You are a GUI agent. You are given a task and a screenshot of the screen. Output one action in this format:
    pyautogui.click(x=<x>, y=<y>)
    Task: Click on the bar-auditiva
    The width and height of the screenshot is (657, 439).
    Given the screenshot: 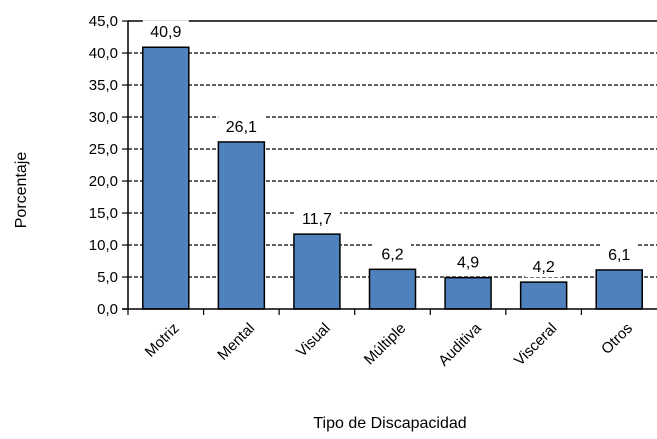 What is the action you would take?
    pyautogui.click(x=468, y=293)
    